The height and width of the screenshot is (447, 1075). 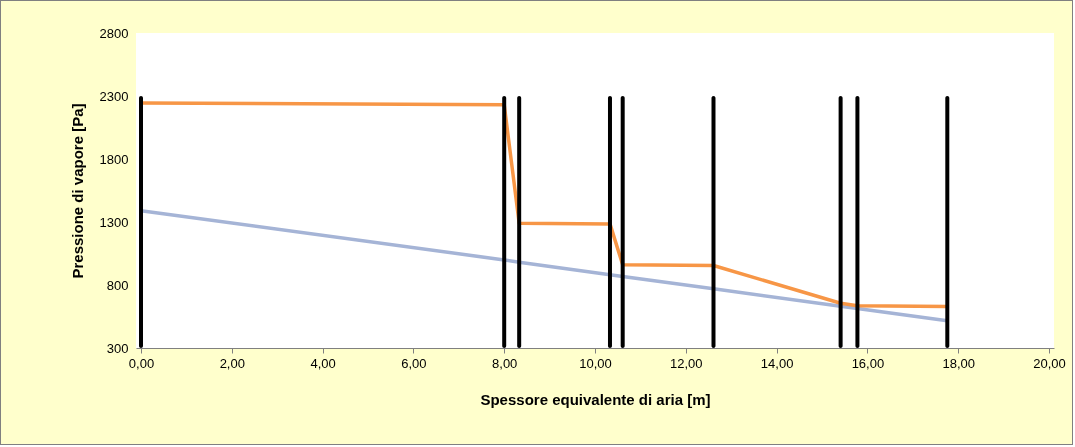 I want to click on y-tick-label: 2300, so click(x=114, y=96).